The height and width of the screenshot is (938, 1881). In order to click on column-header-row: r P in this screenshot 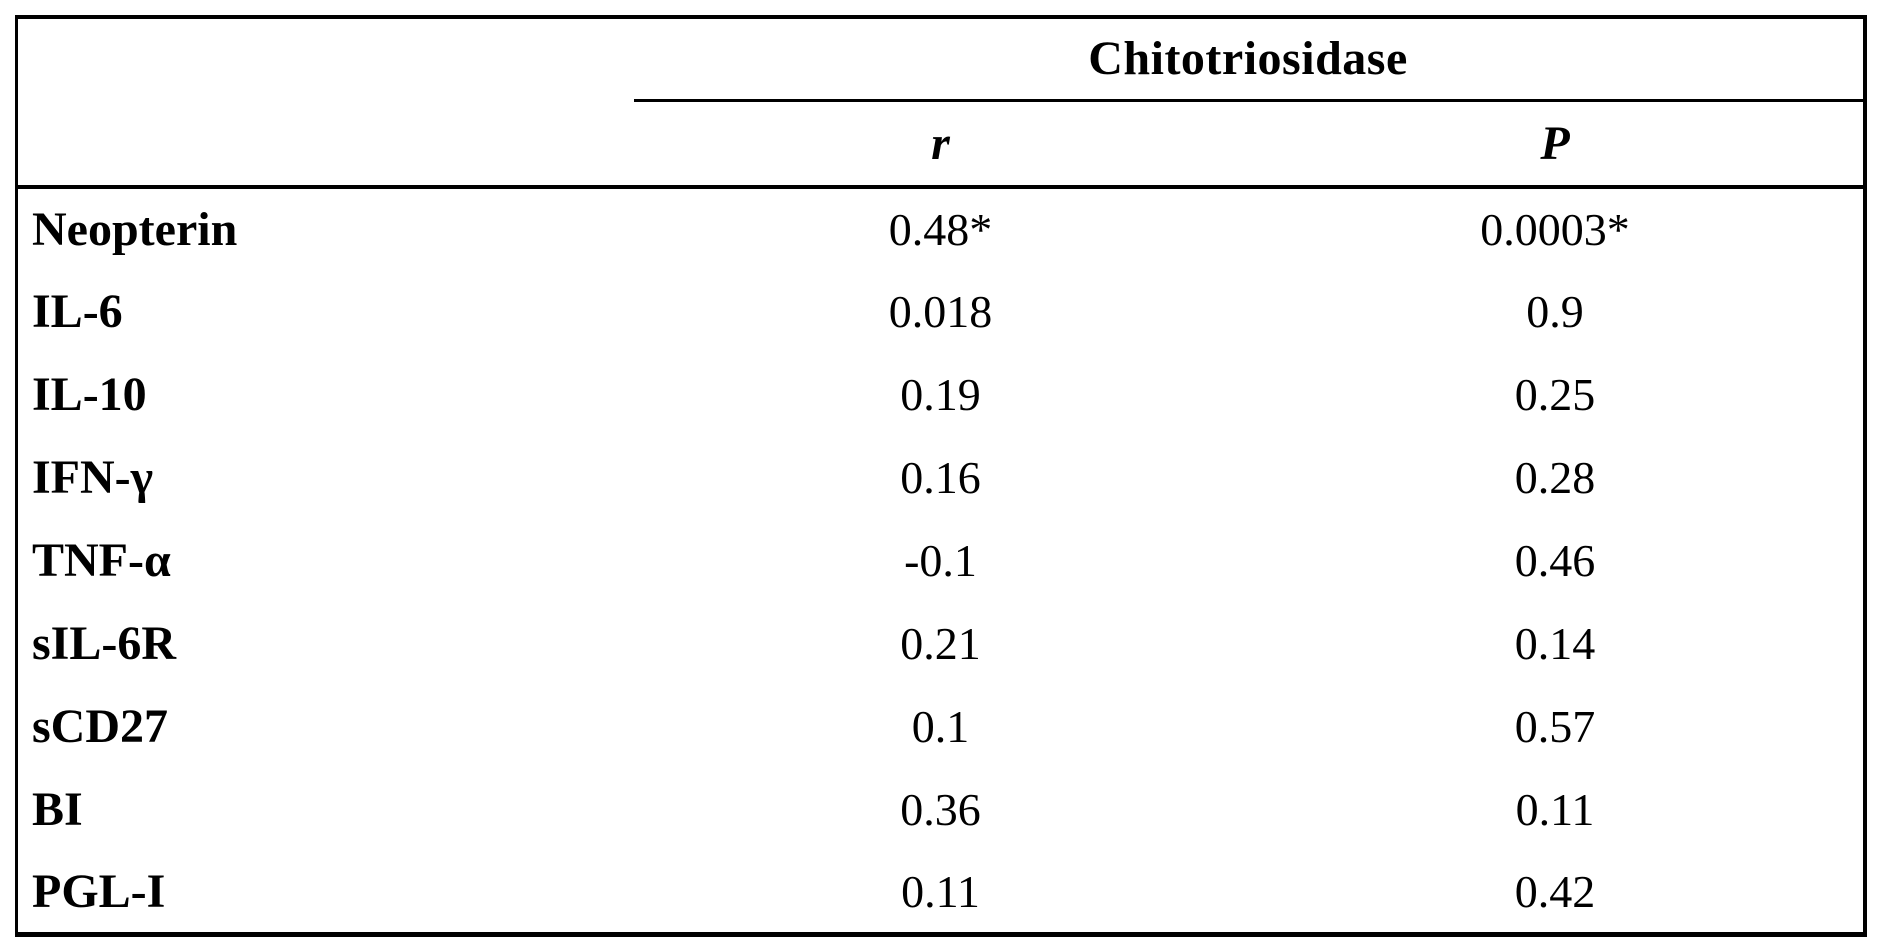, I will do `click(940, 144)`.